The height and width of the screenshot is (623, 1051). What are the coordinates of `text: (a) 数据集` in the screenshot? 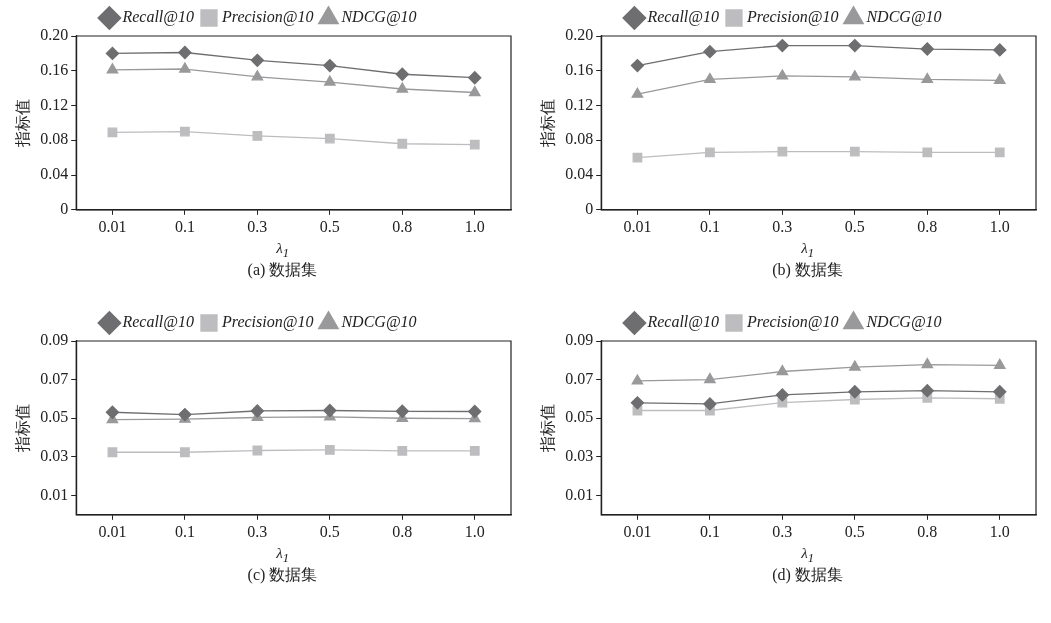 It's located at (282, 270).